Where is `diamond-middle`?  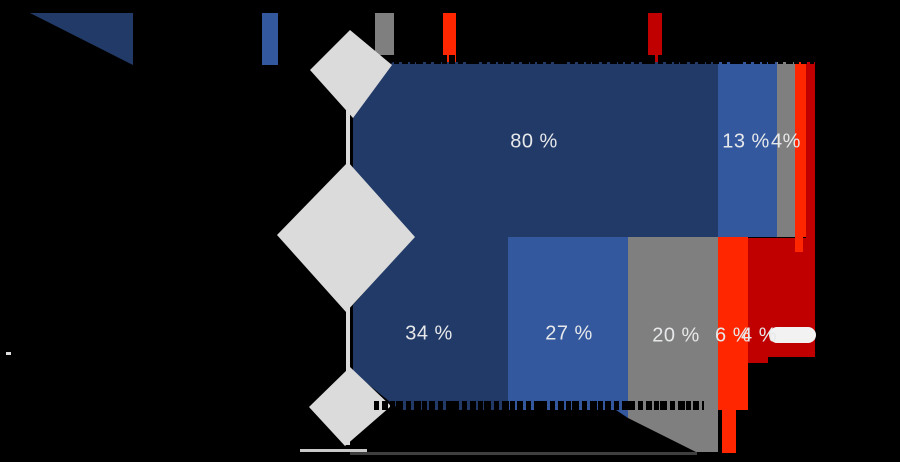 diamond-middle is located at coordinates (346, 237).